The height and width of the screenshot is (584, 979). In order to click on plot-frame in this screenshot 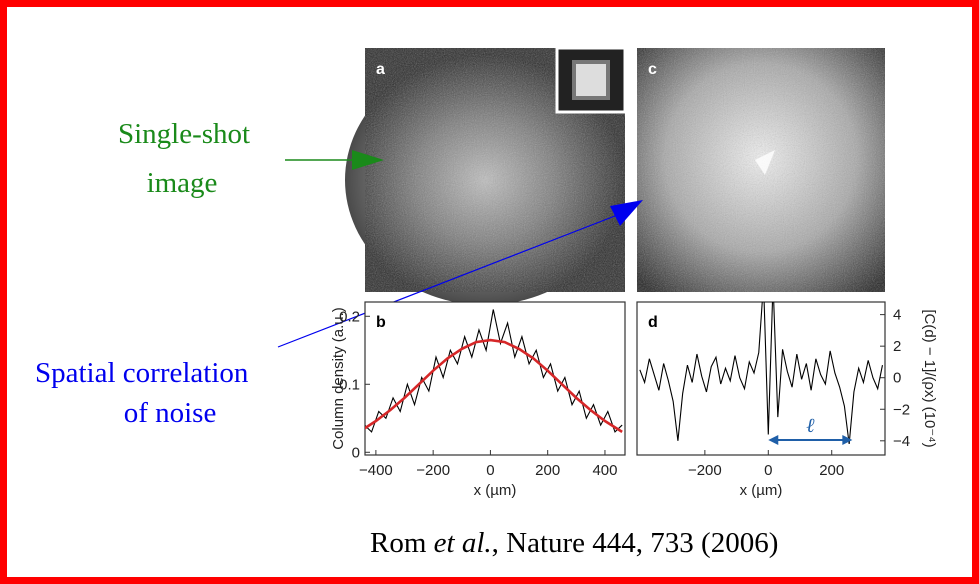, I will do `click(495, 378)`.